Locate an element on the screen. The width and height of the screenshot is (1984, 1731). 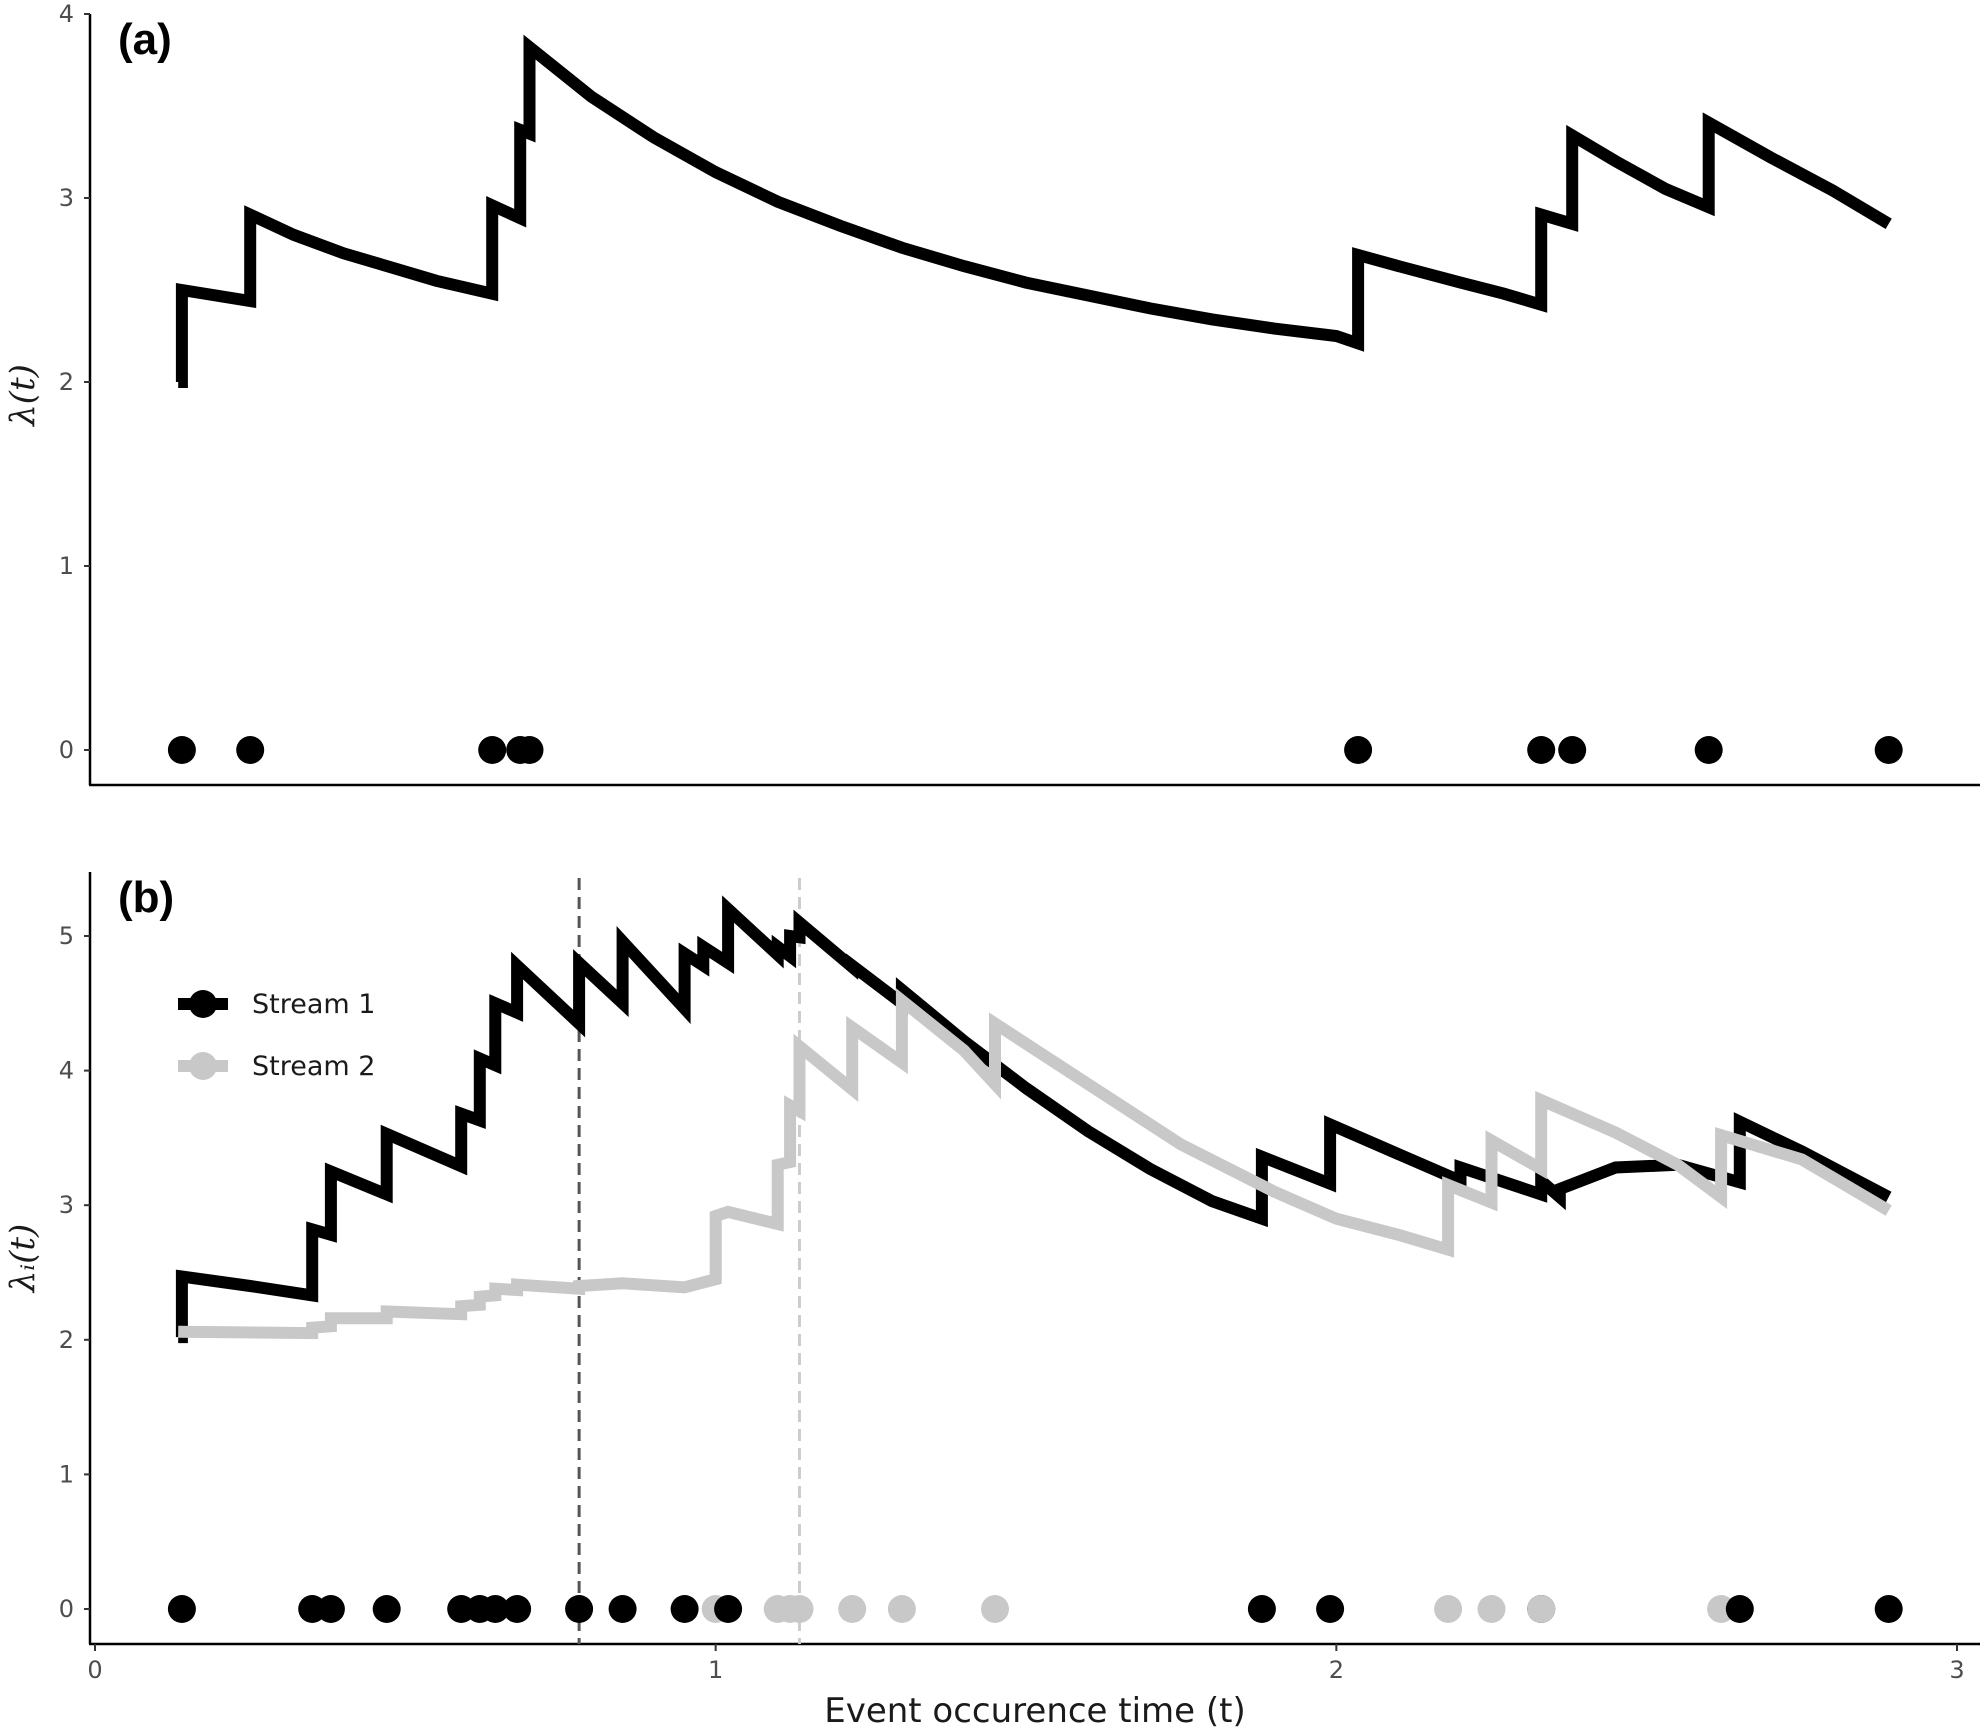
panel-a-event-markers is located at coordinates (1035, 750).